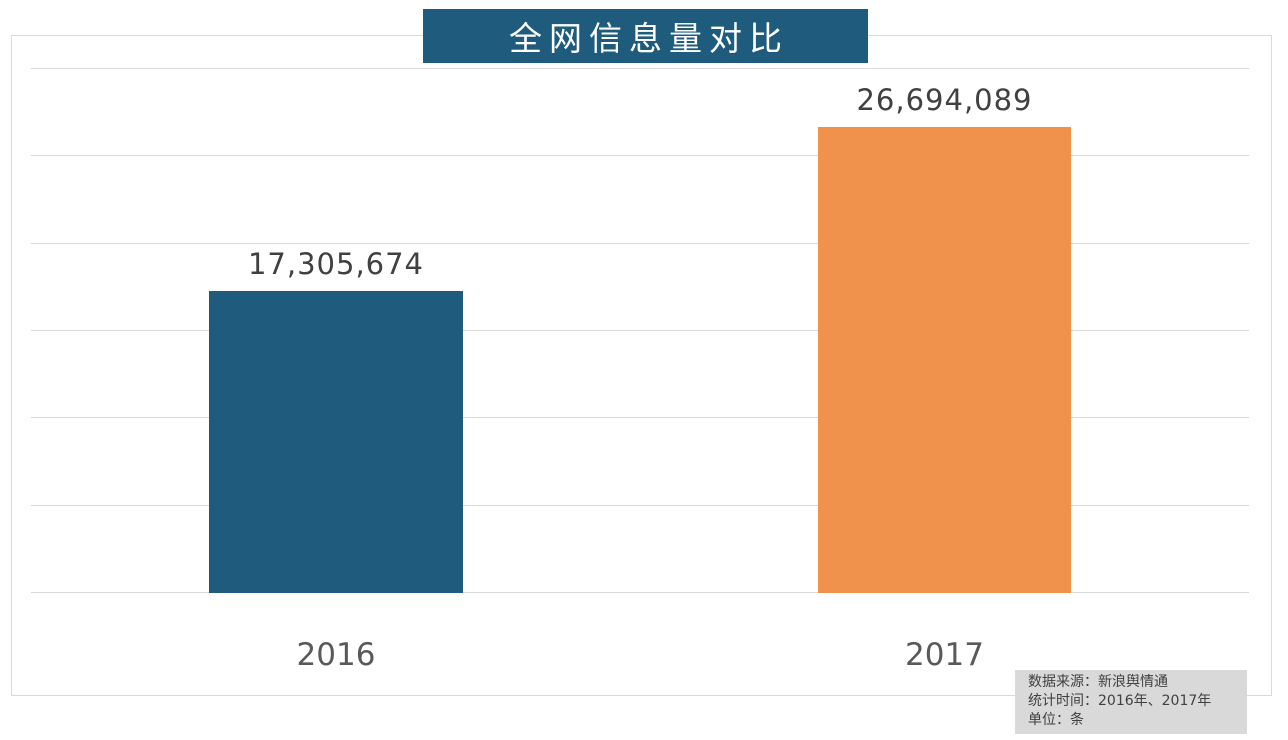 This screenshot has height=740, width=1288. Describe the element at coordinates (944, 360) in the screenshot. I see `bar-2017` at that location.